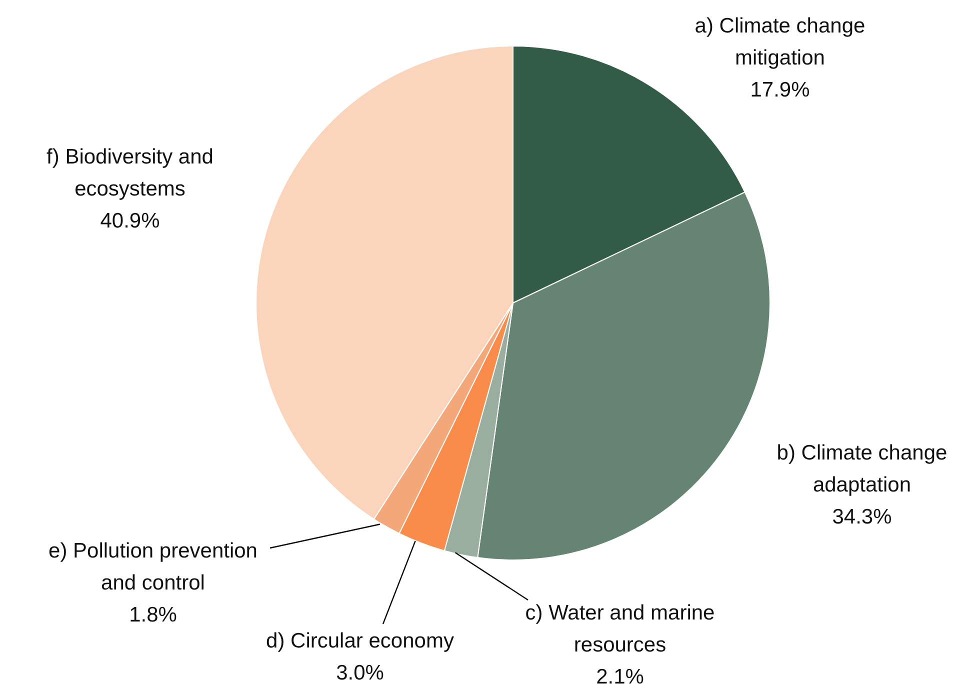 This screenshot has width=960, height=699. I want to click on data-label: 17.9%, so click(780, 90).